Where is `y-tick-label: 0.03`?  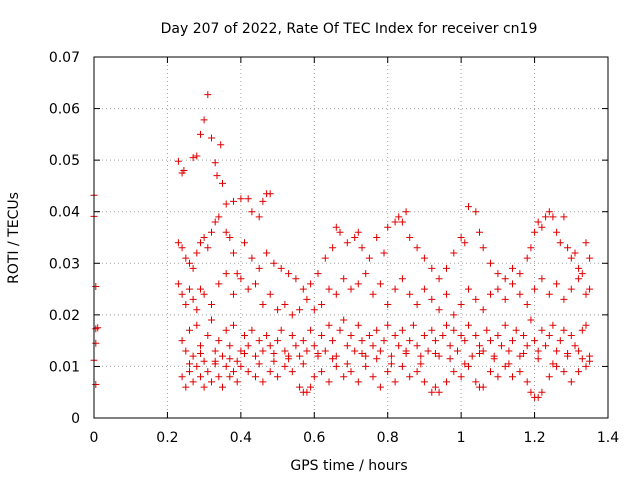 y-tick-label: 0.03 is located at coordinates (64, 264).